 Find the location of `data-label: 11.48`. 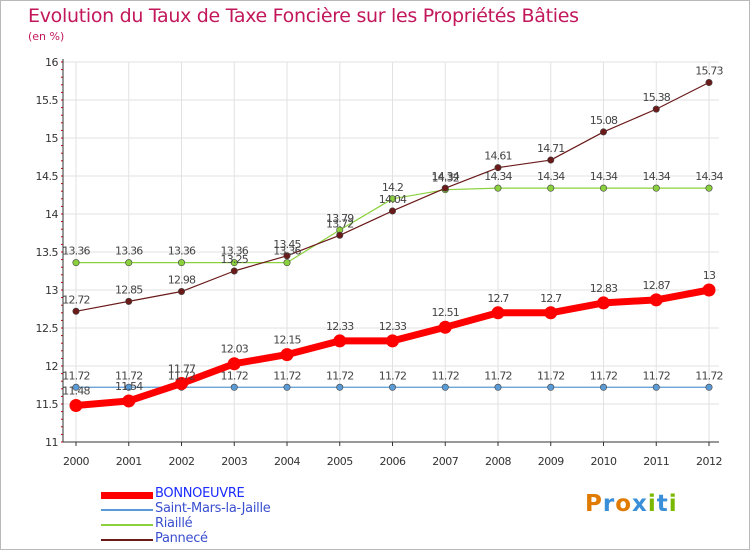

data-label: 11.48 is located at coordinates (76, 391).